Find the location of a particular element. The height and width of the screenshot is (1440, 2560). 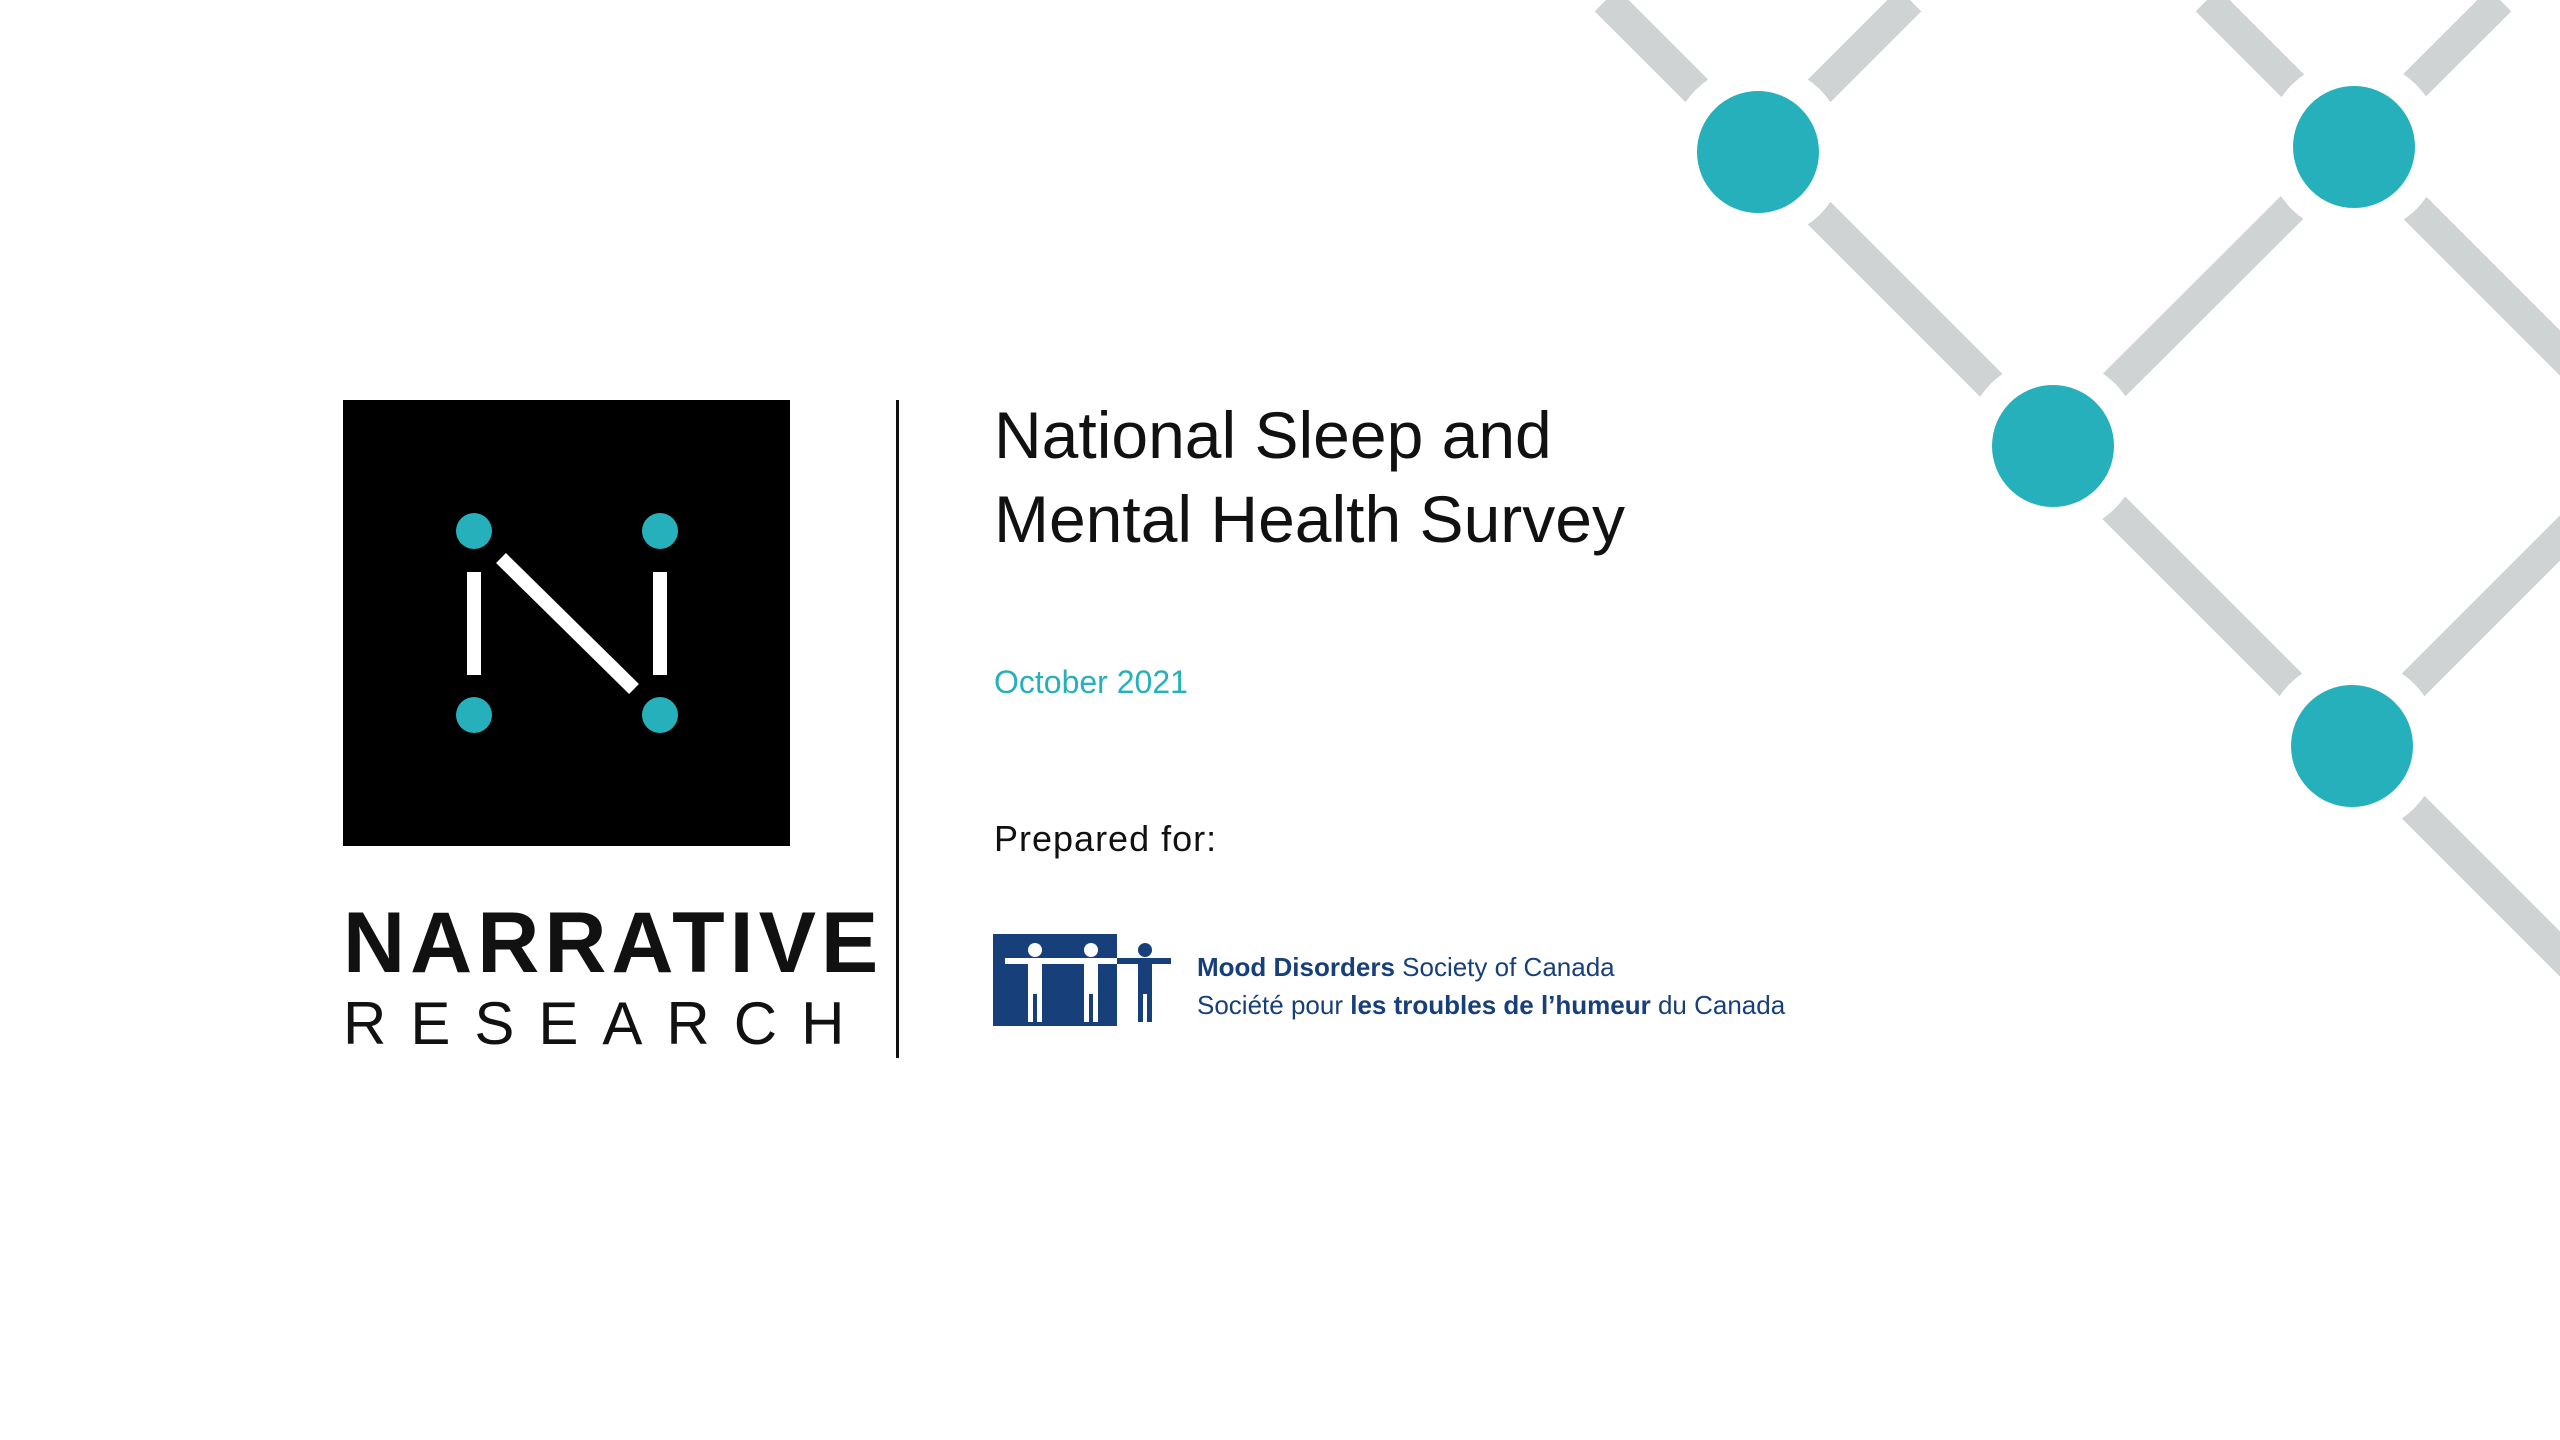

report-date: October 2021 is located at coordinates (1091, 682).